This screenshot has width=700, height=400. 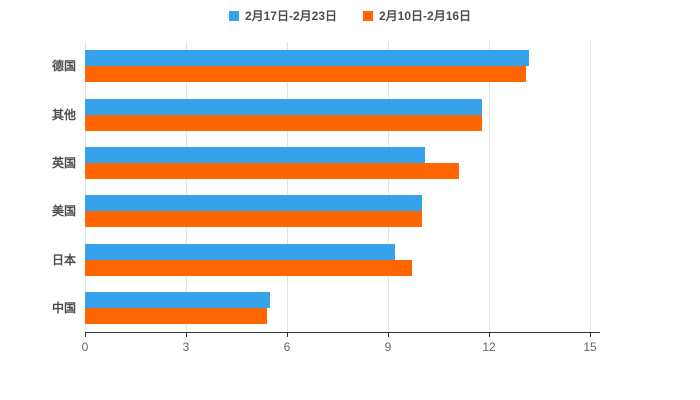 I want to click on y-axis-category-label: 美国, so click(x=63, y=211).